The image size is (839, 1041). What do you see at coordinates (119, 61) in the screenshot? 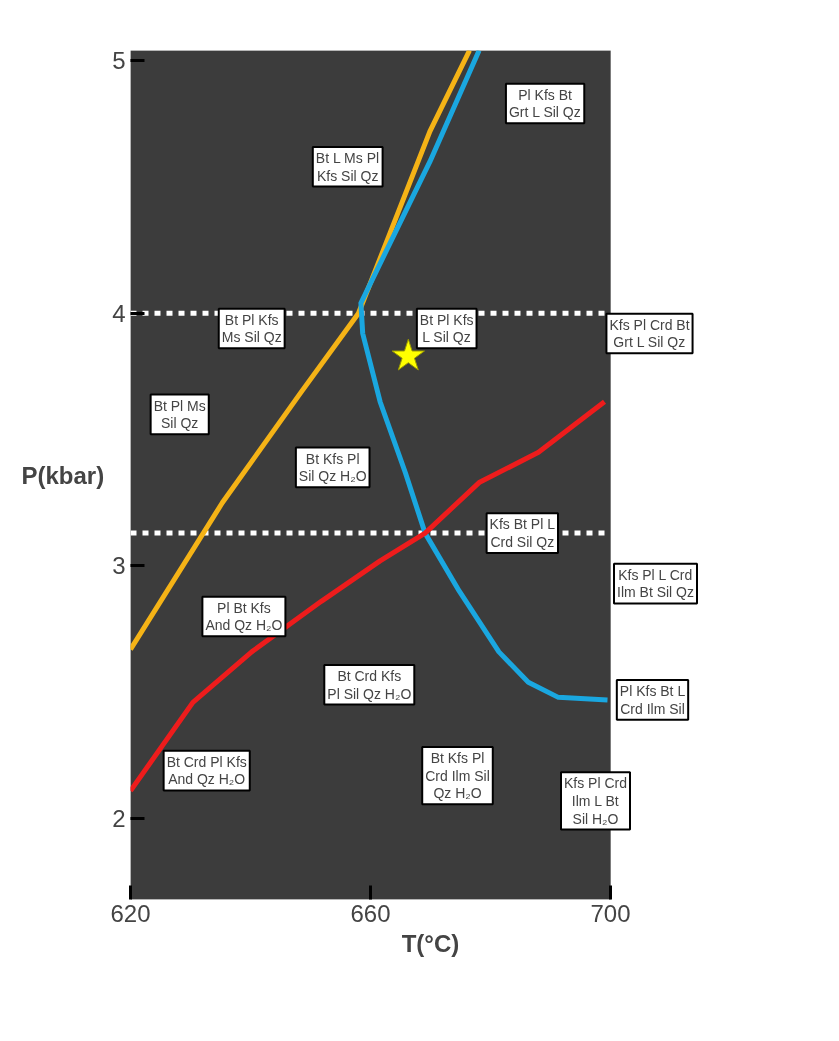
I see `y-tick-label: 5` at bounding box center [119, 61].